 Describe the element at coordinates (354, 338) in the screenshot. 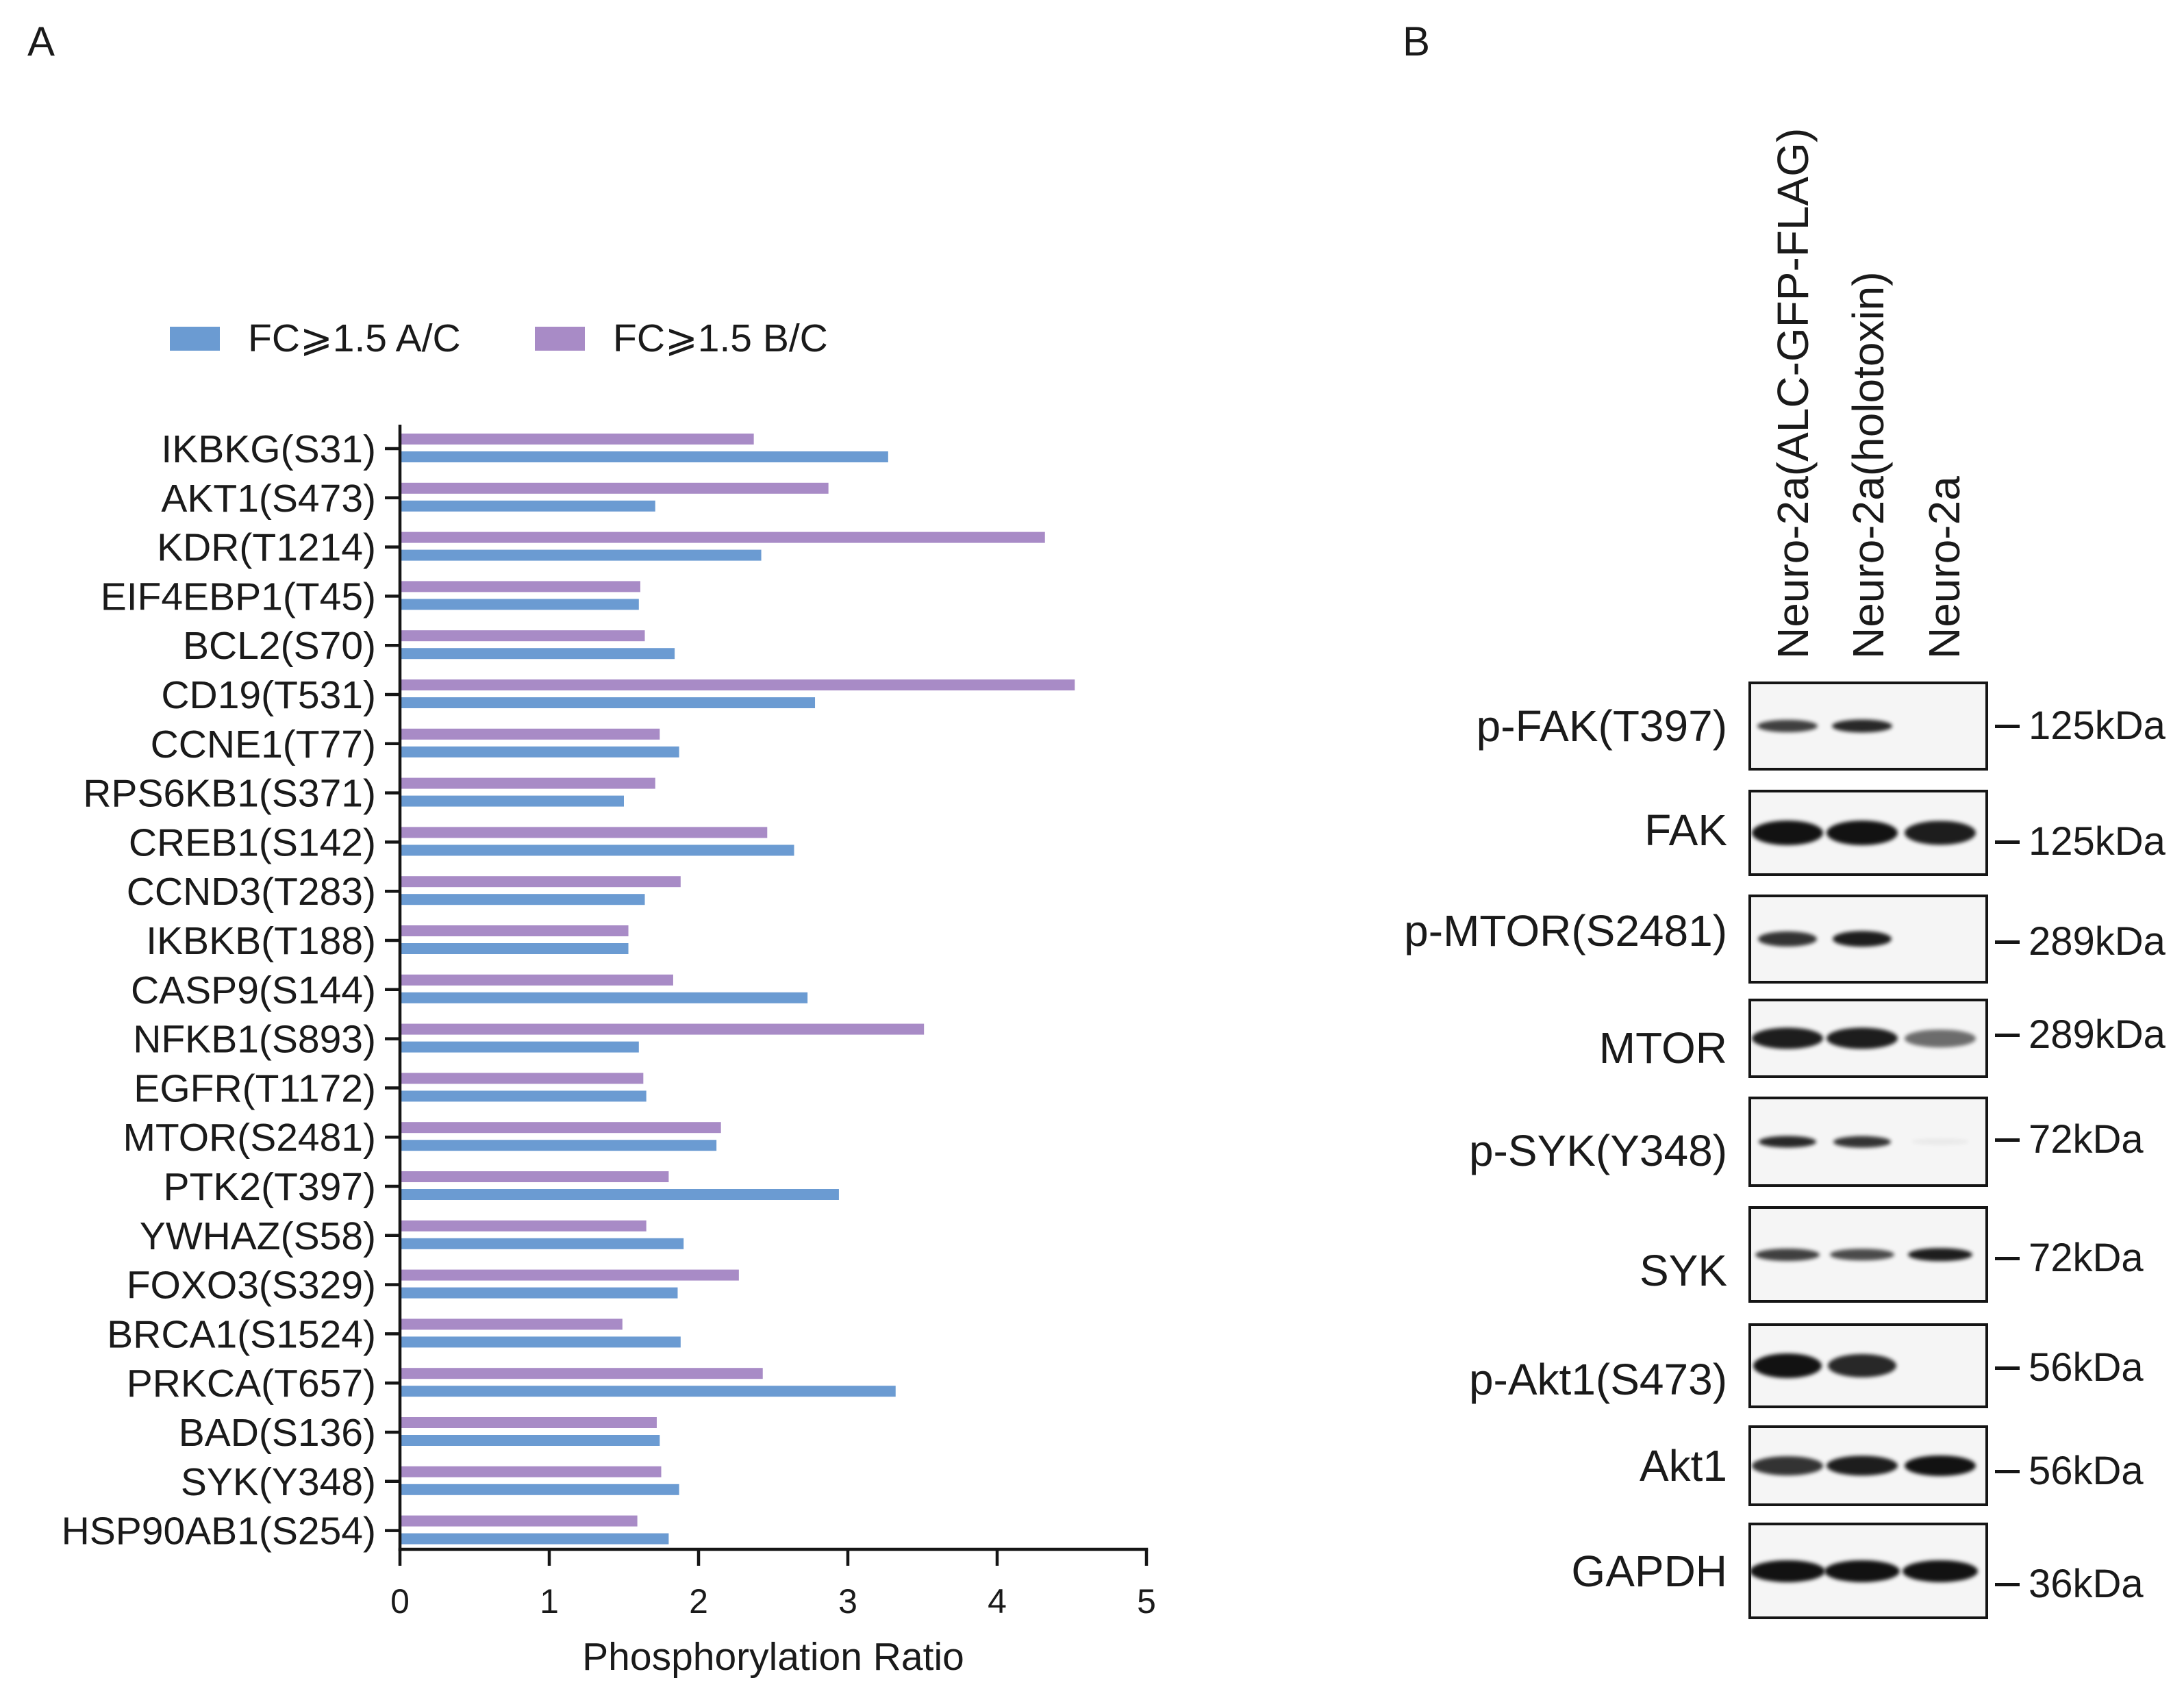

I see `legend-label: FC⩾1.5 A/C` at that location.